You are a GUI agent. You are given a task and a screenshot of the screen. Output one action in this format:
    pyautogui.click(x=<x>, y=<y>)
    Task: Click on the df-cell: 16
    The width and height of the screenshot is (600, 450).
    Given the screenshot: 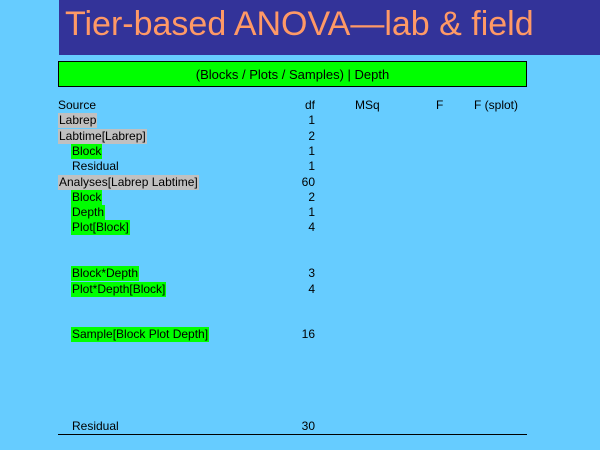 What is the action you would take?
    pyautogui.click(x=308, y=334)
    